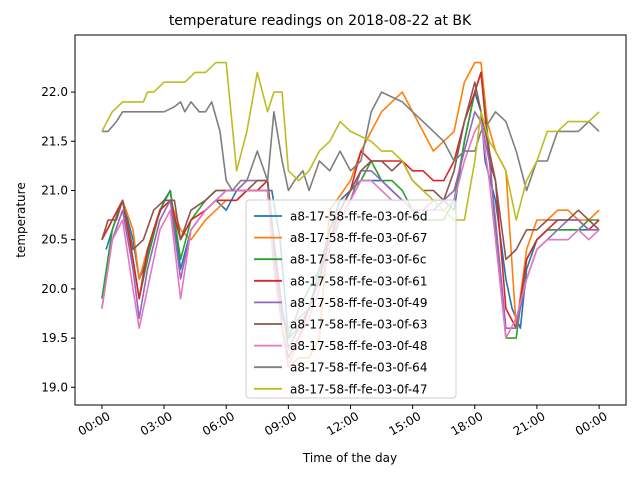 Image resolution: width=640 pixels, height=480 pixels. What do you see at coordinates (320, 21) in the screenshot?
I see `chart-title: temperature readings on 2018-08-22 at BK` at bounding box center [320, 21].